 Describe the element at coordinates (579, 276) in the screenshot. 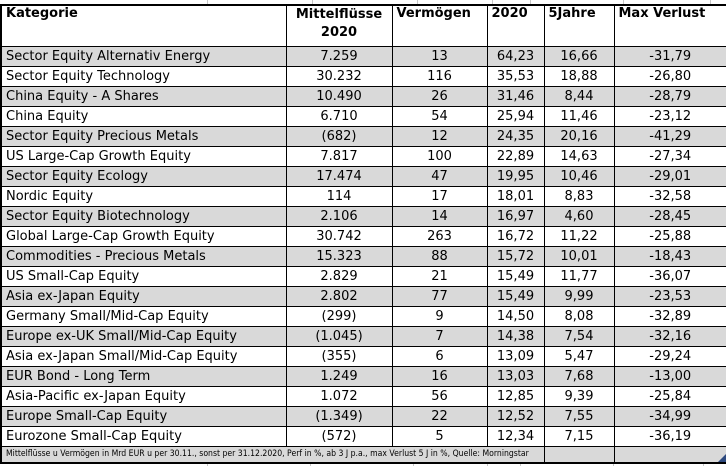

I see `value-cell: 11,77` at that location.